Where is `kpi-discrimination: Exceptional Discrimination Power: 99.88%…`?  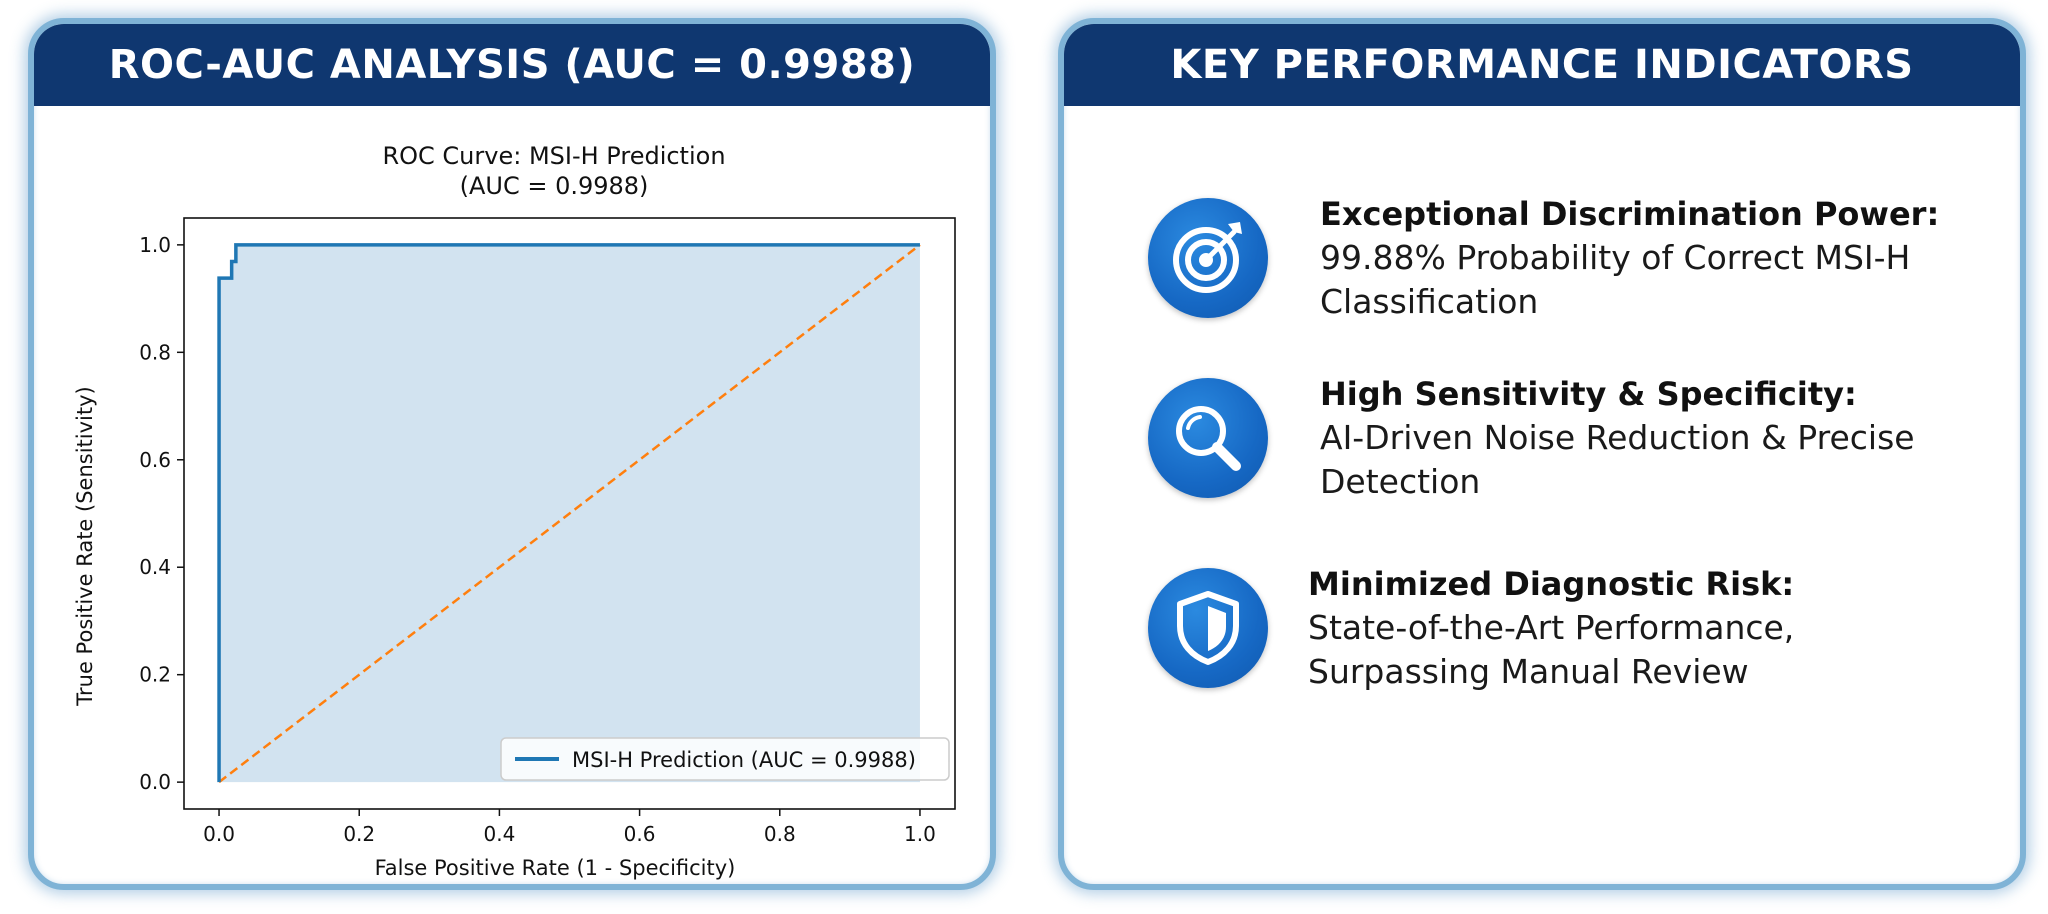 kpi-discrimination: Exceptional Discrimination Power: 99.88%… is located at coordinates (1543, 258).